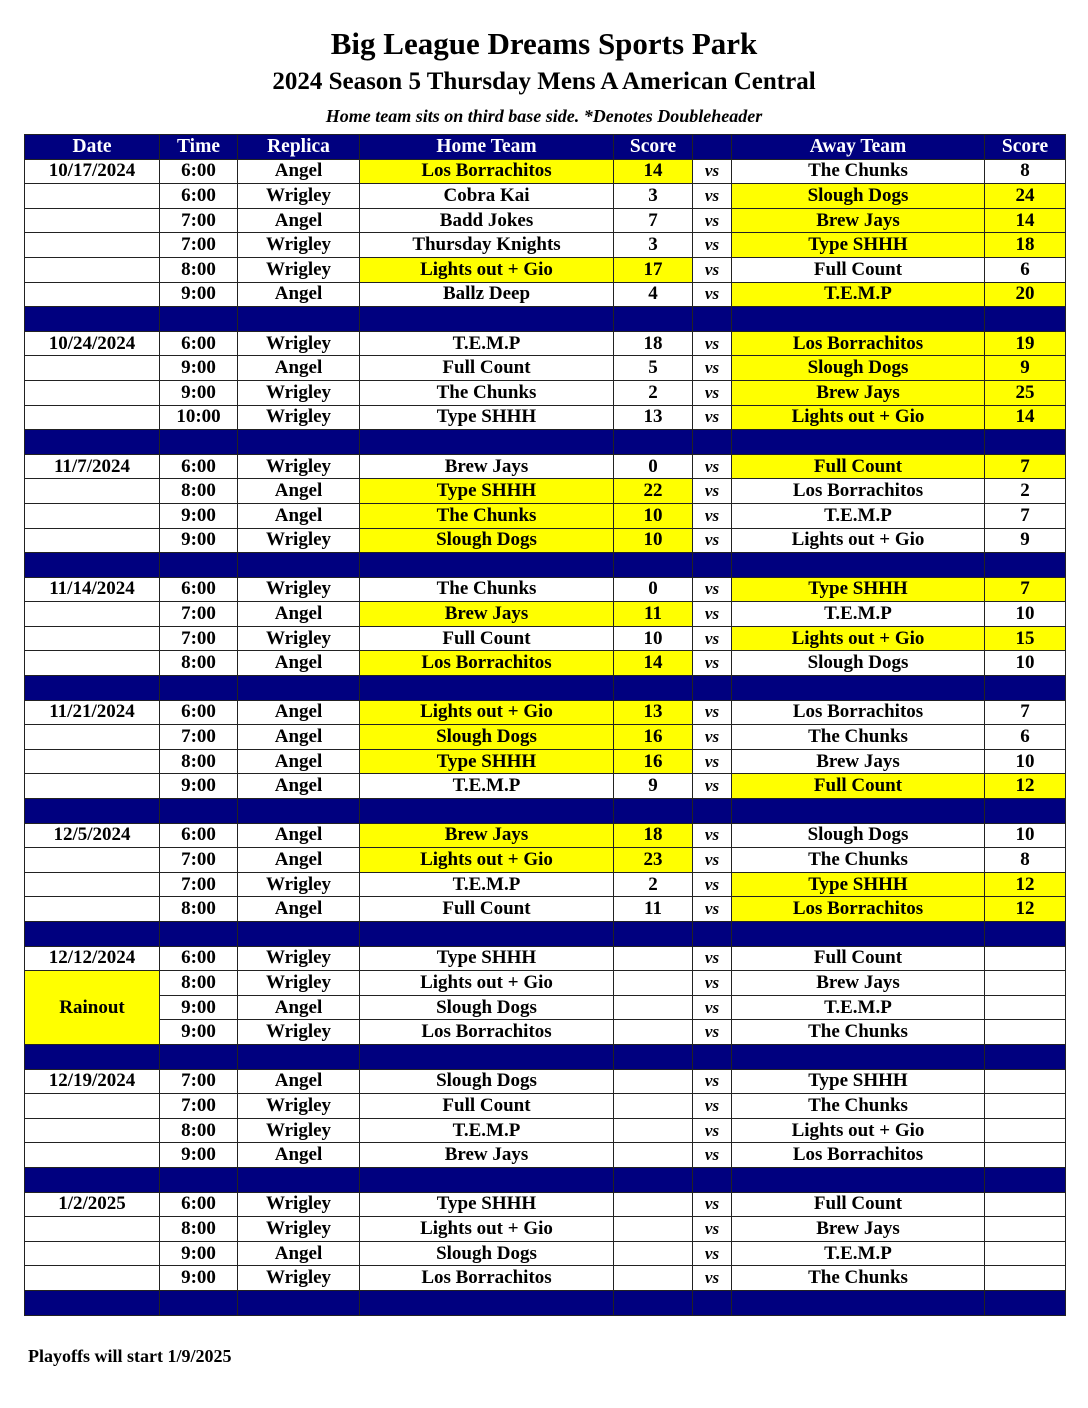 The width and height of the screenshot is (1088, 1408). Describe the element at coordinates (858, 540) in the screenshot. I see `away-team-cell: Lights out + Gio` at that location.